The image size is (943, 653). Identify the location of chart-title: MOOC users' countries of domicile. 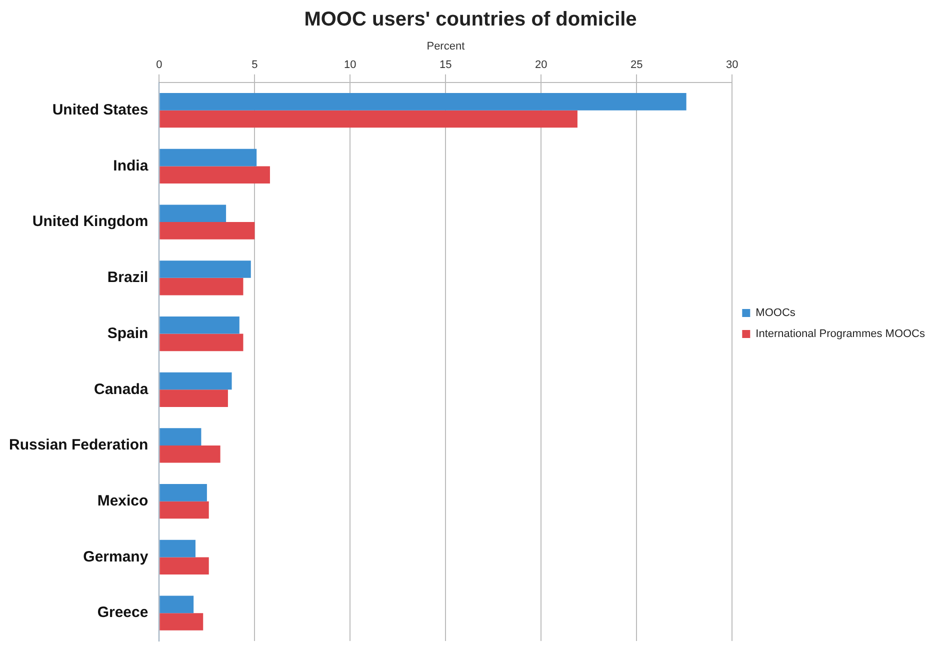
(470, 19).